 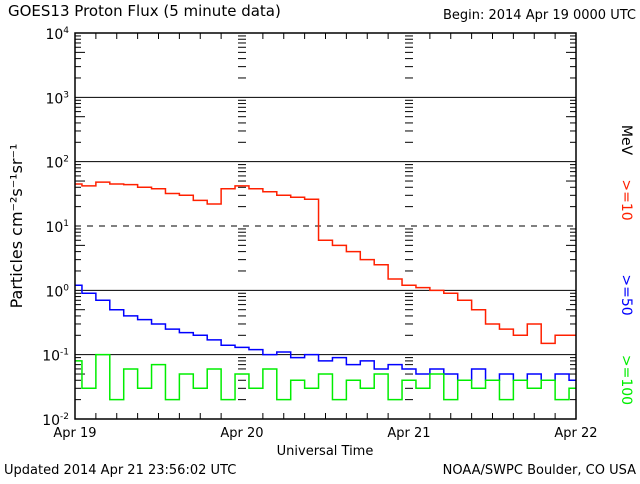 What do you see at coordinates (57, 98) in the screenshot?
I see `y-tick-label: 103` at bounding box center [57, 98].